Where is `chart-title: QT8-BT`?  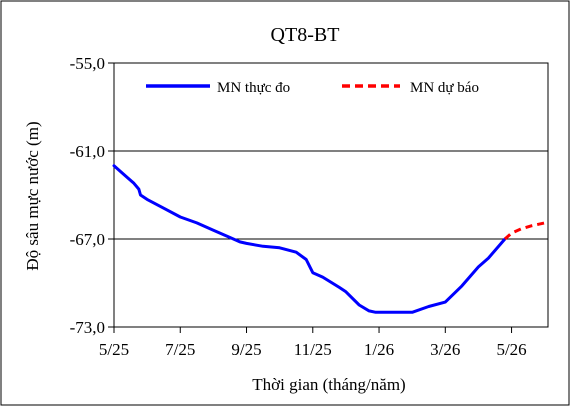 chart-title: QT8-BT is located at coordinates (305, 35).